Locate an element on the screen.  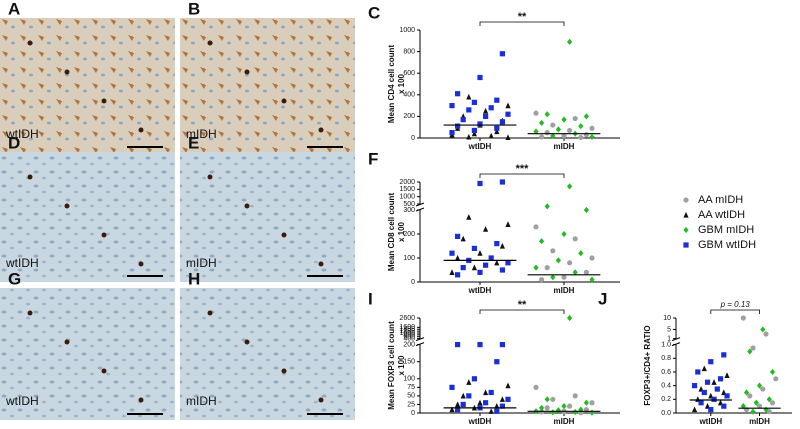
y-axis-label-line: Mean FOXP3 cell count is located at coordinates (391, 365).